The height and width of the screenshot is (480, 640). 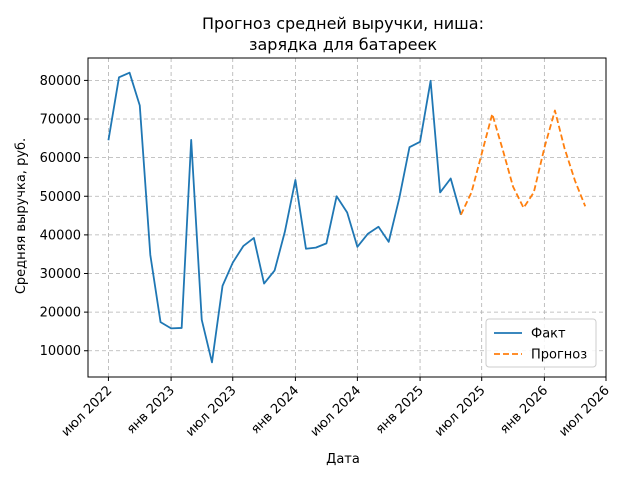 What do you see at coordinates (60, 235) in the screenshot?
I see `y-tick-label: 40000` at bounding box center [60, 235].